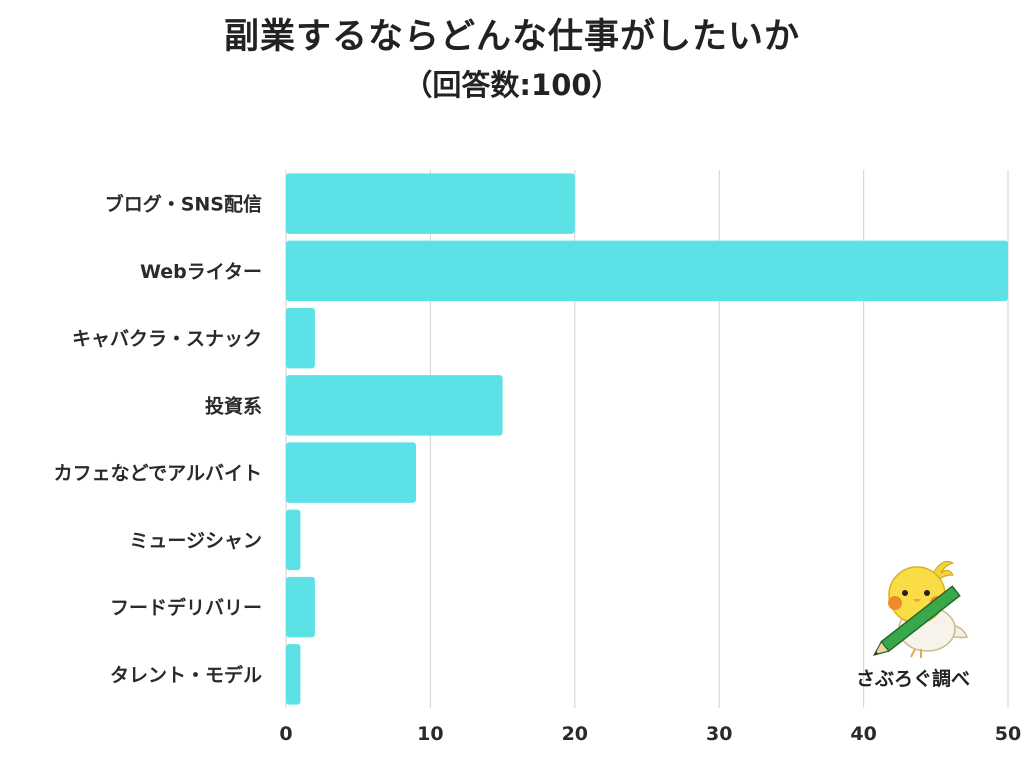 The image size is (1024, 768). Describe the element at coordinates (285, 734) in the screenshot. I see `x-tick-label: 0` at that location.